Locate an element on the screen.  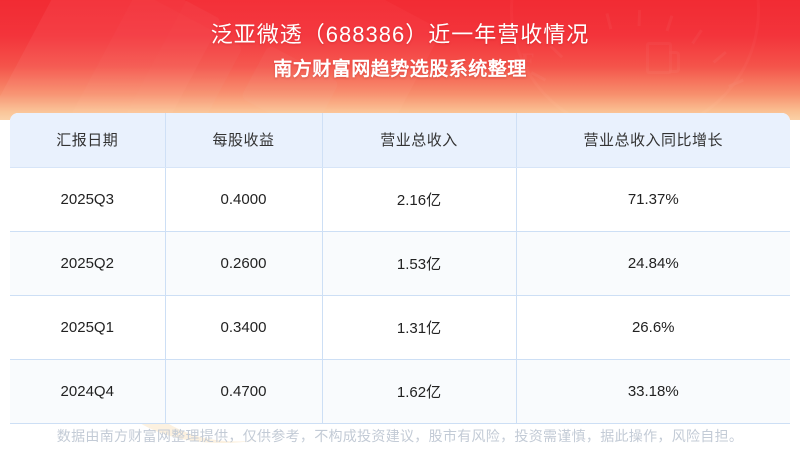
cell-revenue-growth: 71.37% is located at coordinates (653, 199).